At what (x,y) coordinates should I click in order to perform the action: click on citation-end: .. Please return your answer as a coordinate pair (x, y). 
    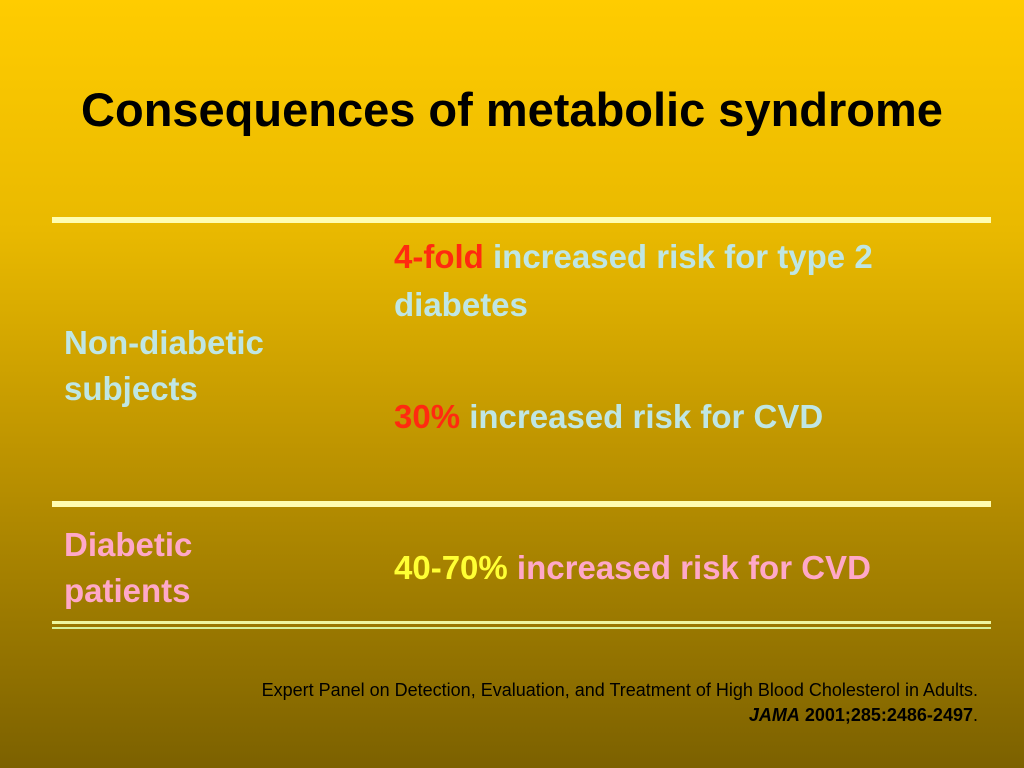
    Looking at the image, I should click on (975, 715).